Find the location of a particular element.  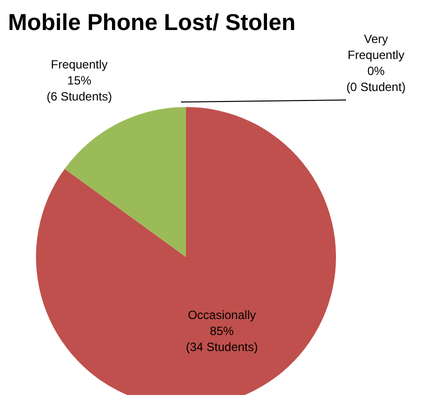

data-label: 85% (34 Students) is located at coordinates (222, 339).